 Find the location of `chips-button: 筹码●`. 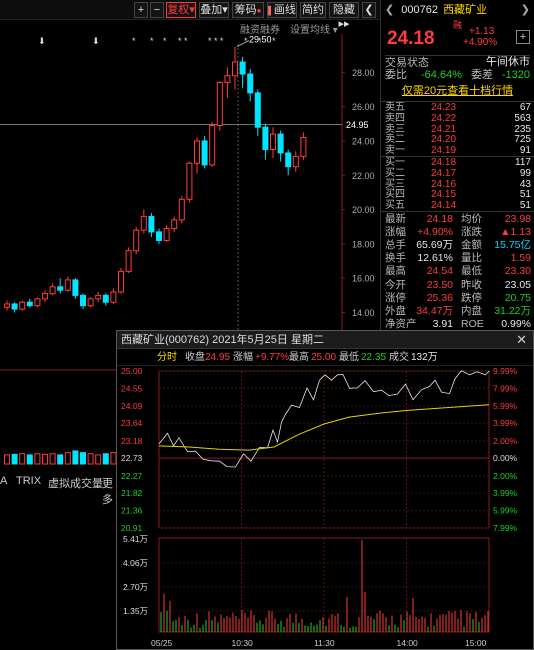

chips-button: 筹码● is located at coordinates (248, 10).